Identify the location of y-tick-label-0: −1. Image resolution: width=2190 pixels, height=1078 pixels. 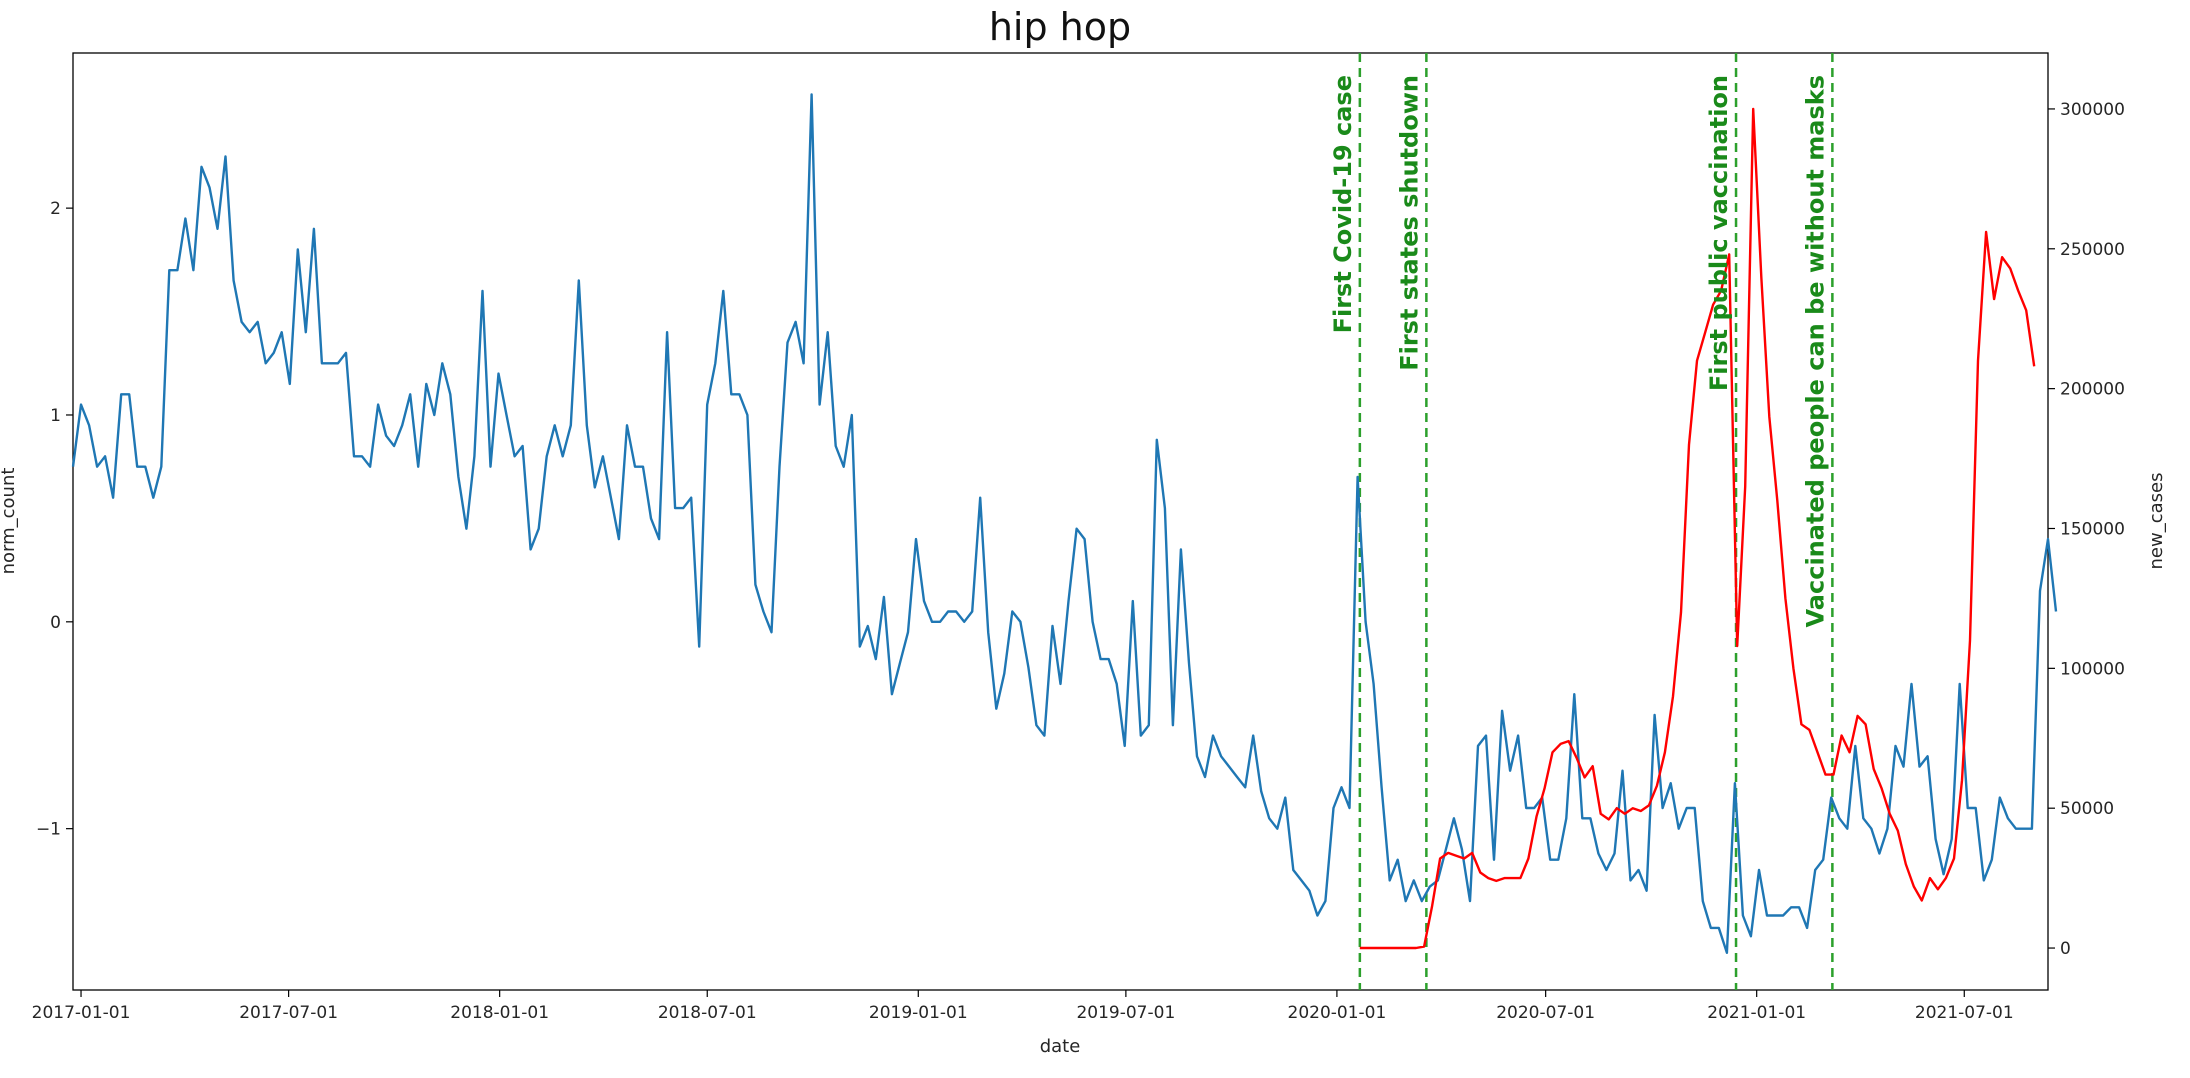
(48, 830).